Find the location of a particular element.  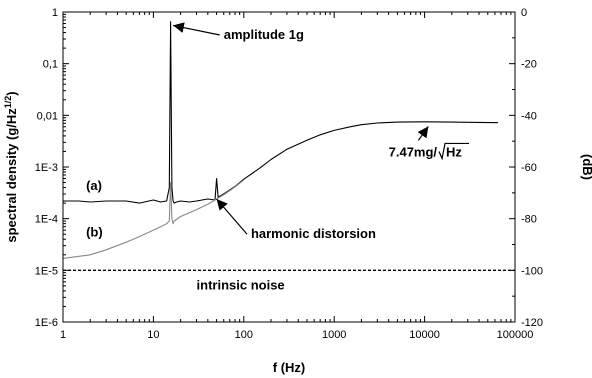

y-axis-title-base: spectral density (g/Hz is located at coordinates (11, 175).